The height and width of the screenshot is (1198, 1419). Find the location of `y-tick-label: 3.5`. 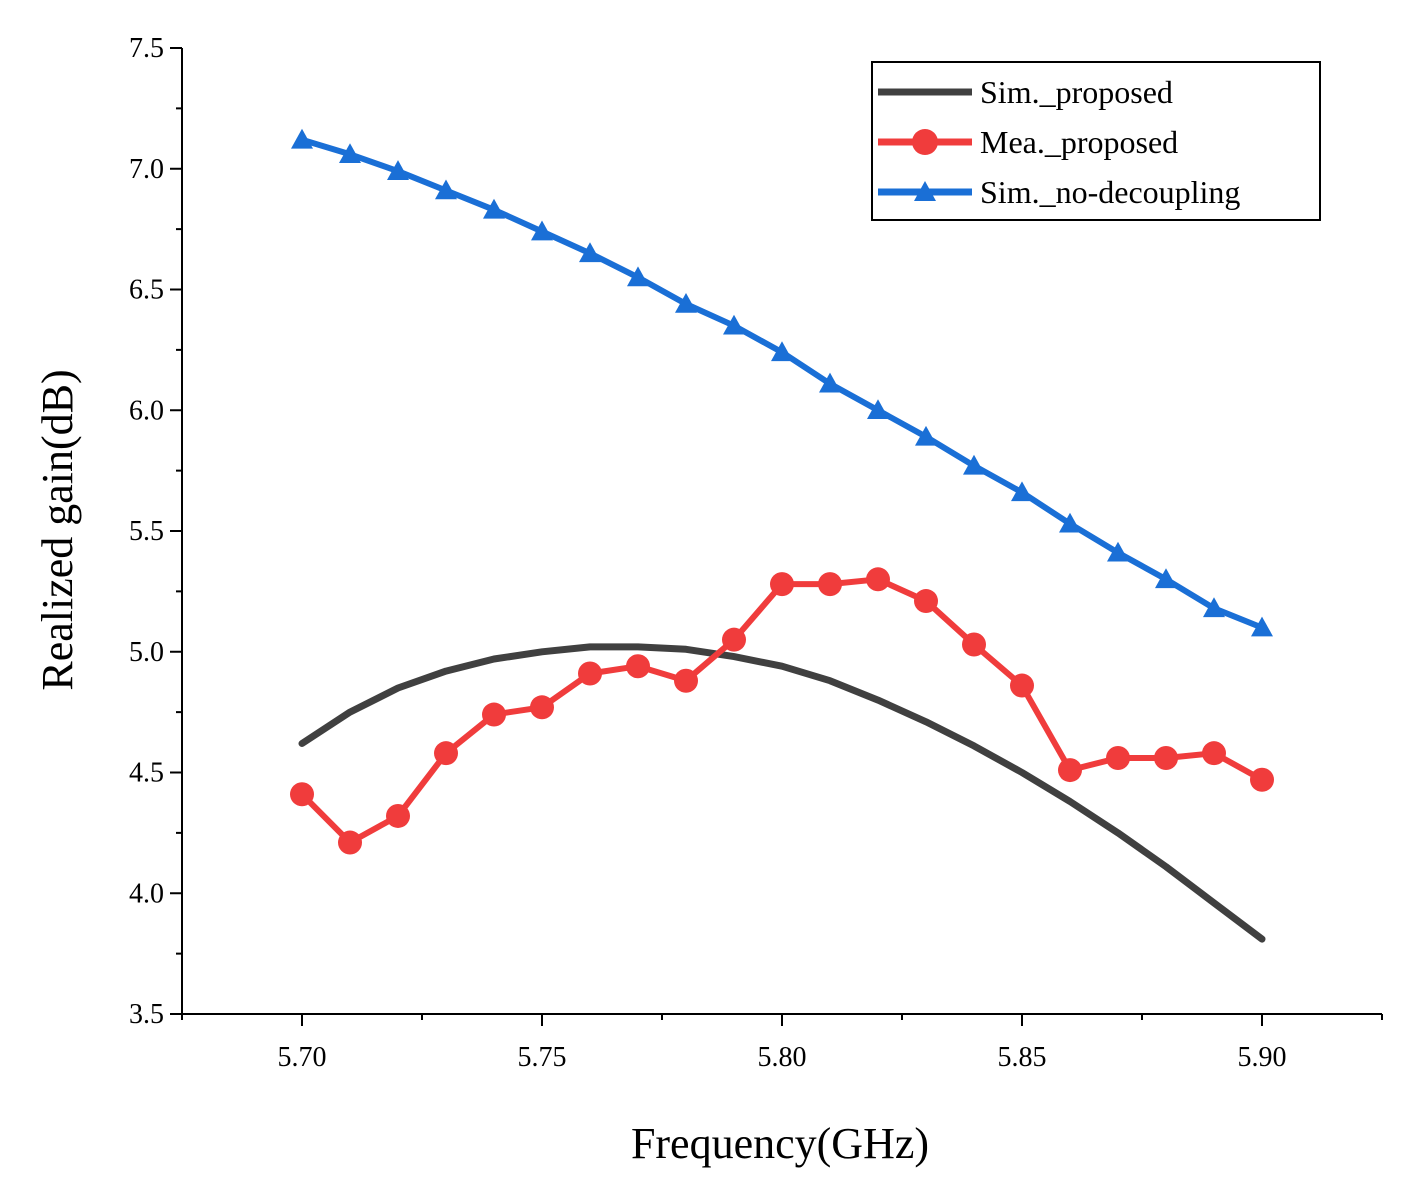

y-tick-label: 3.5 is located at coordinates (146, 1014).